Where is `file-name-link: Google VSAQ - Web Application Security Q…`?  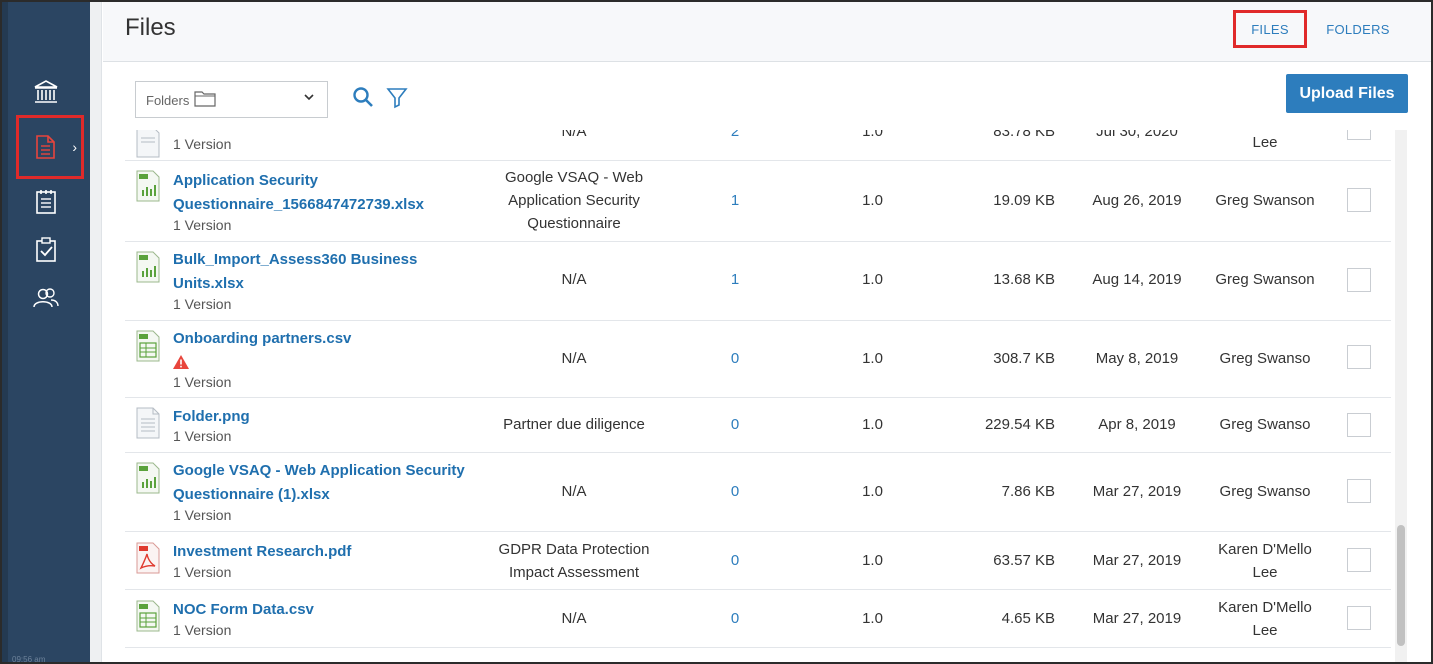
file-name-link: Google VSAQ - Web Application Security Q… is located at coordinates (319, 482).